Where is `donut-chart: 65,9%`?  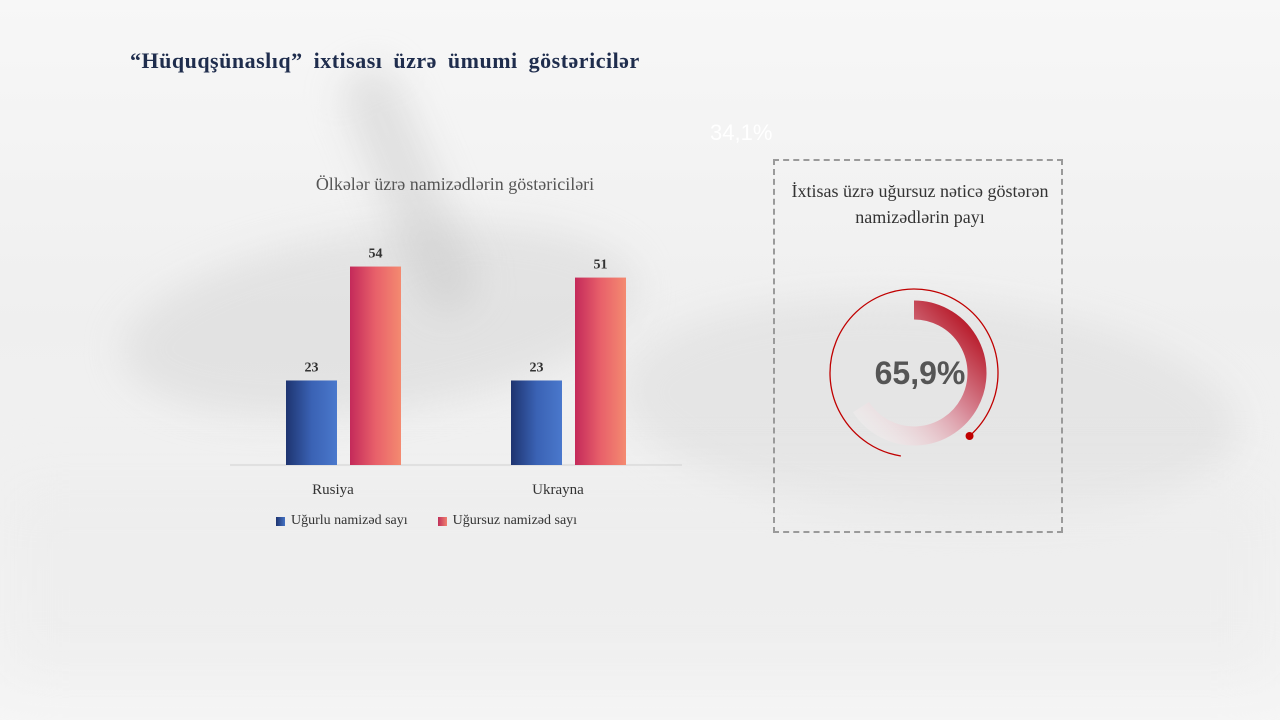 donut-chart: 65,9% is located at coordinates (914, 372).